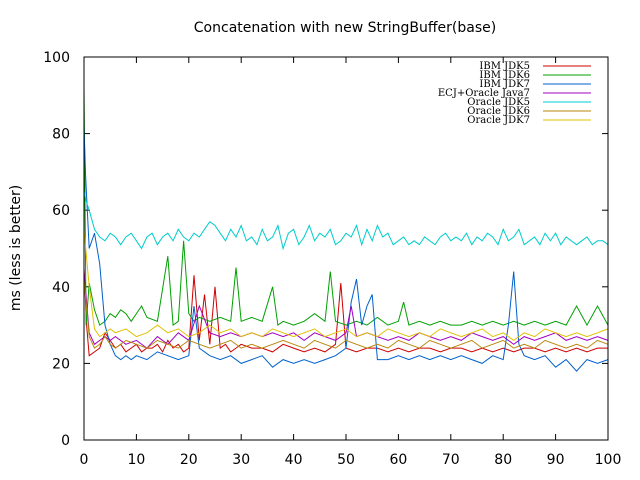 This screenshot has width=640, height=480. What do you see at coordinates (556, 460) in the screenshot?
I see `x-tick-label: 90` at bounding box center [556, 460].